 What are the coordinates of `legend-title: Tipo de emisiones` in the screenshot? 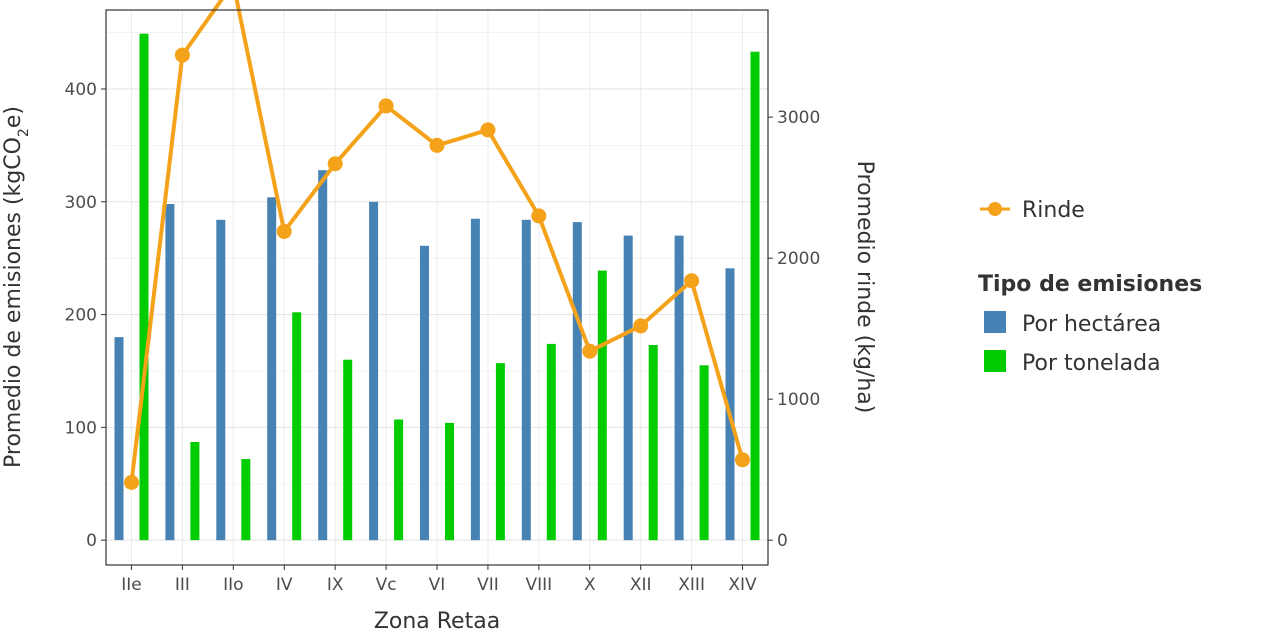 It's located at (1090, 284).